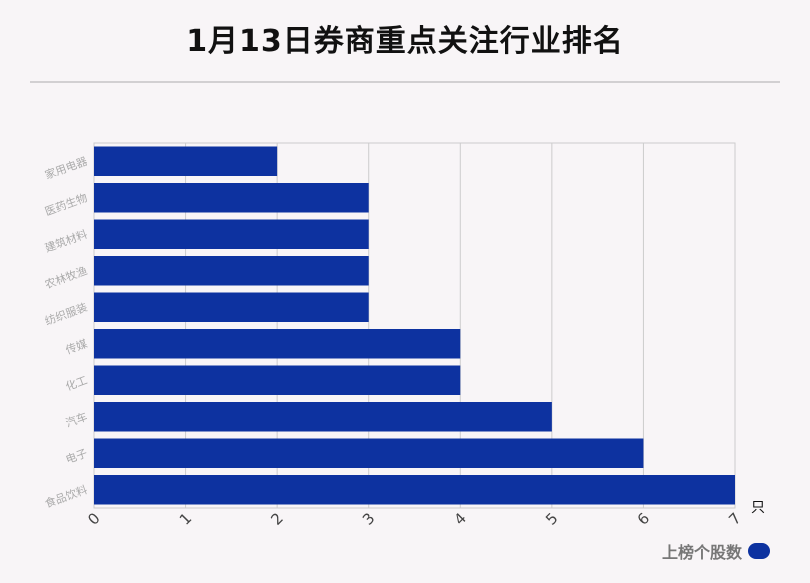 This screenshot has width=810, height=583. What do you see at coordinates (702, 552) in the screenshot?
I see `legend-label: 上榜个股数` at bounding box center [702, 552].